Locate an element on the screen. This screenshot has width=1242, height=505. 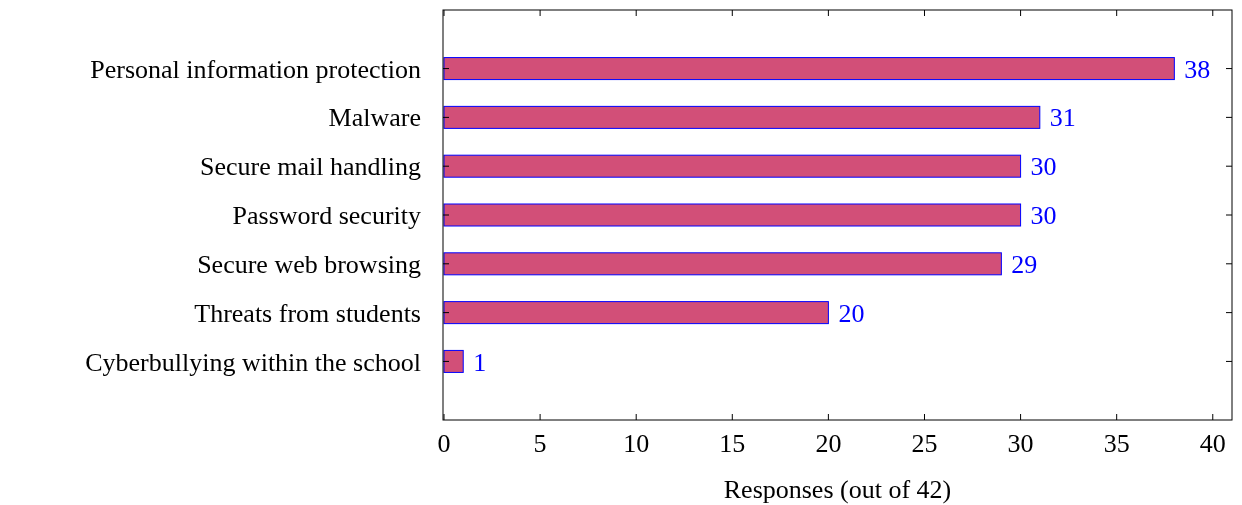
x-tick-label: 20 is located at coordinates (828, 443).